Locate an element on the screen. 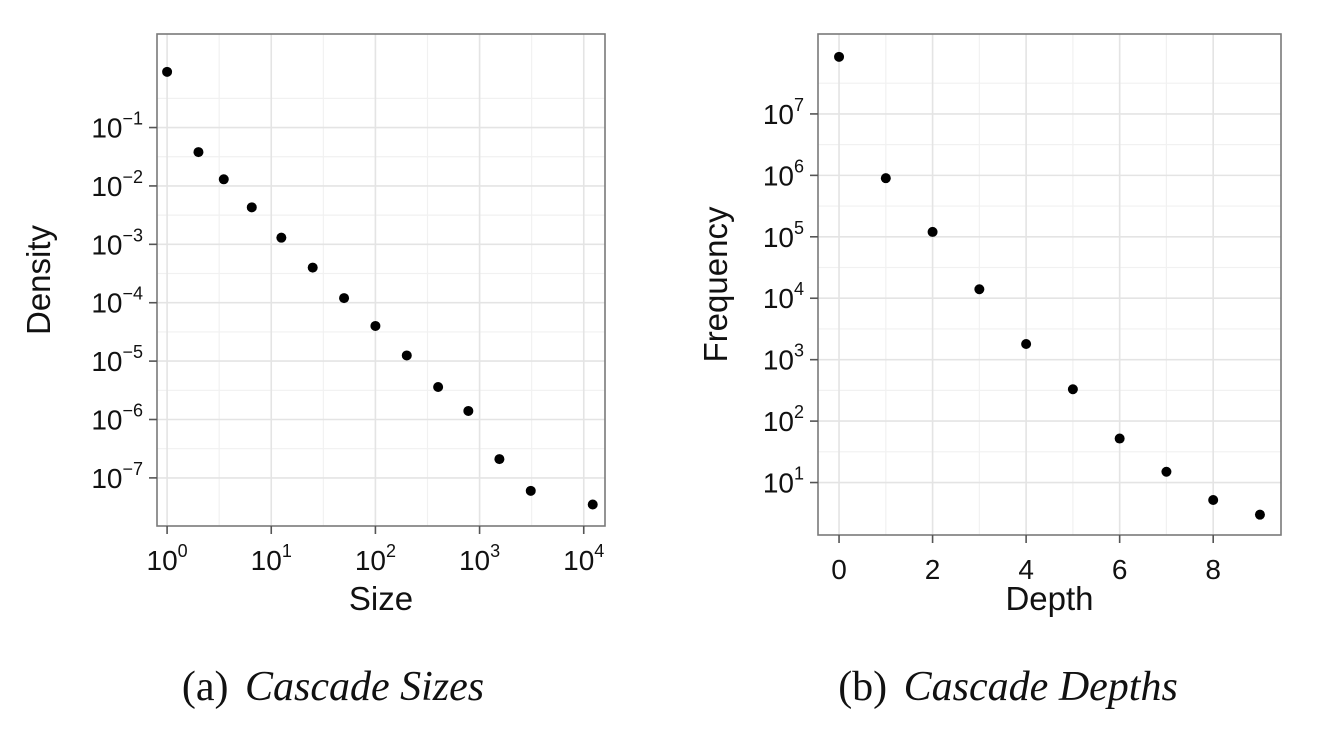 This screenshot has height=738, width=1338. y-tick-label: 10⁻¹ is located at coordinates (117, 126).